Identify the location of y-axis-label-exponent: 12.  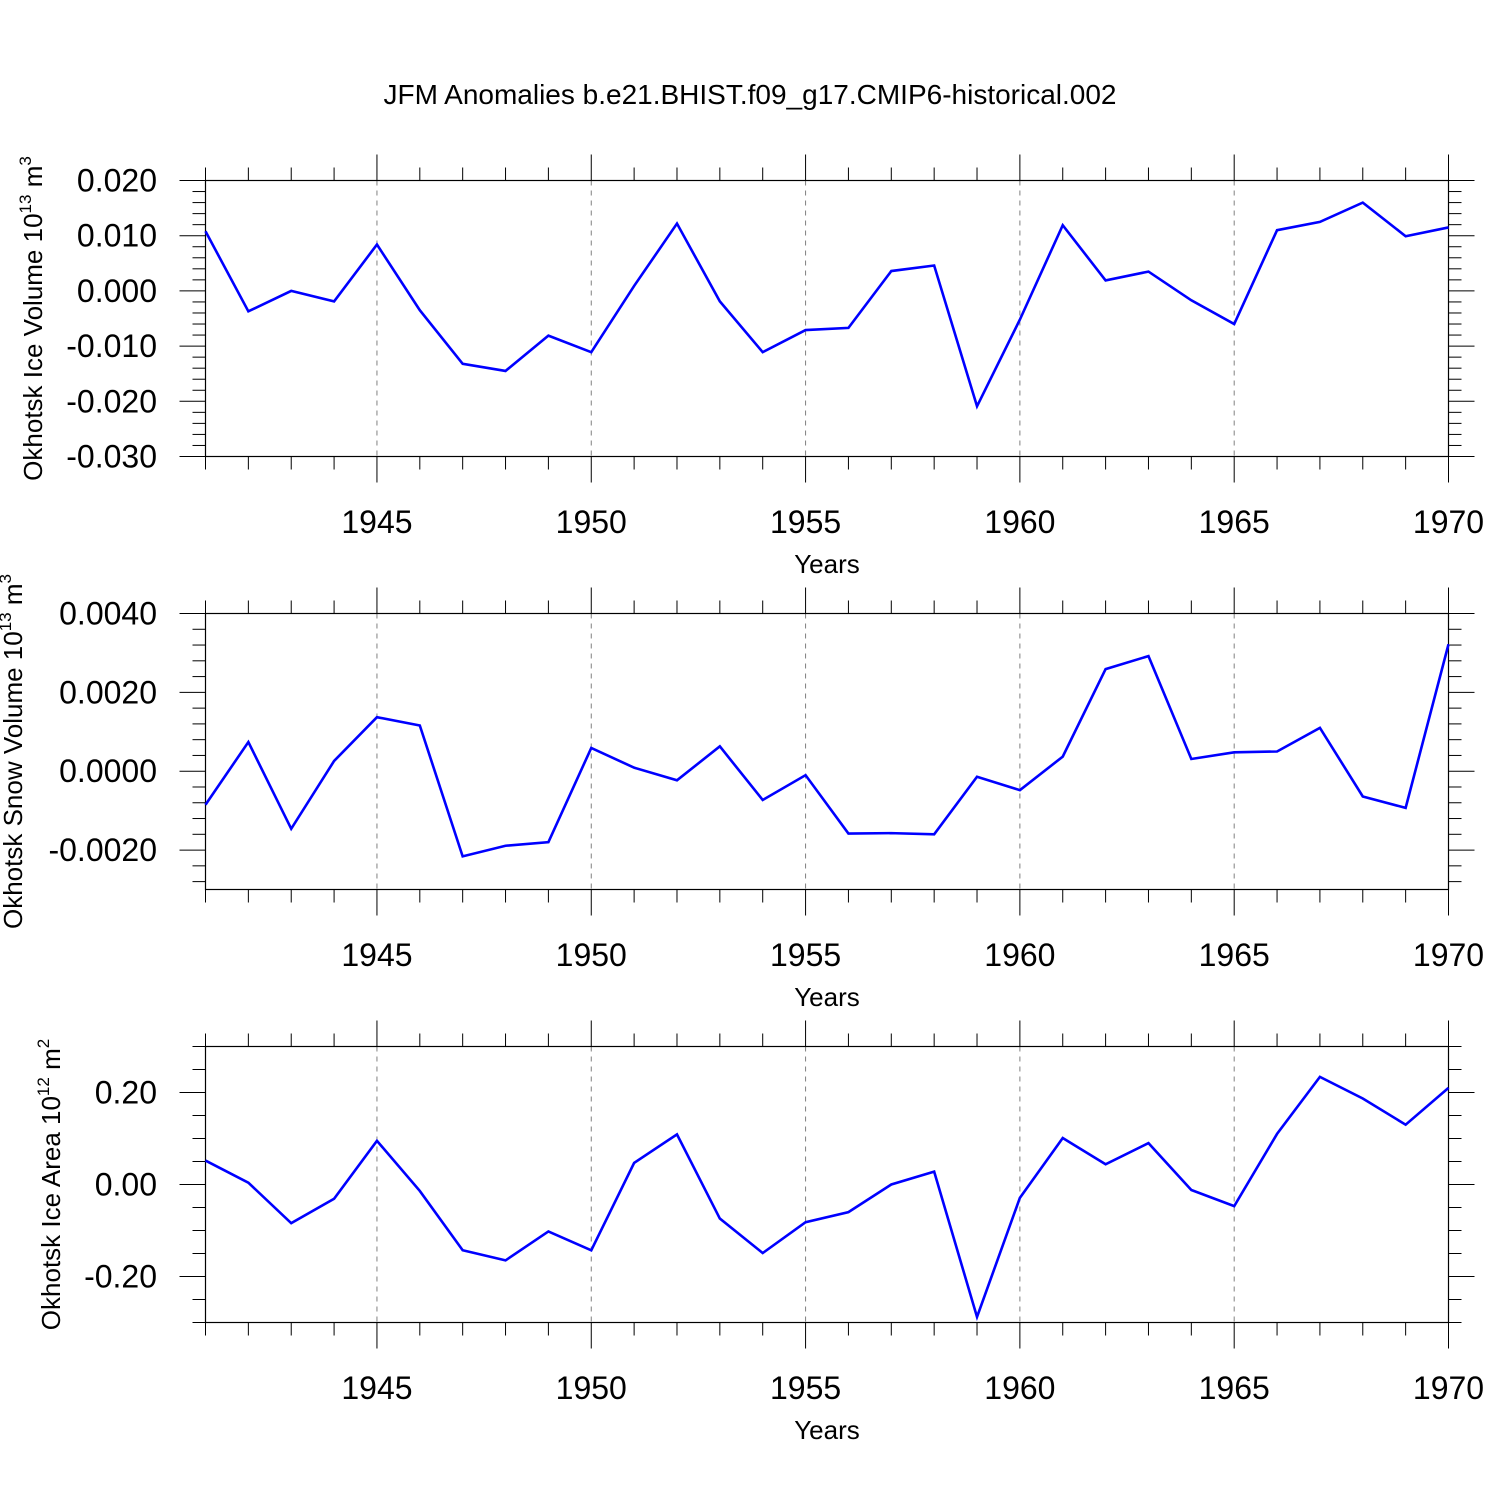
(43, 1086).